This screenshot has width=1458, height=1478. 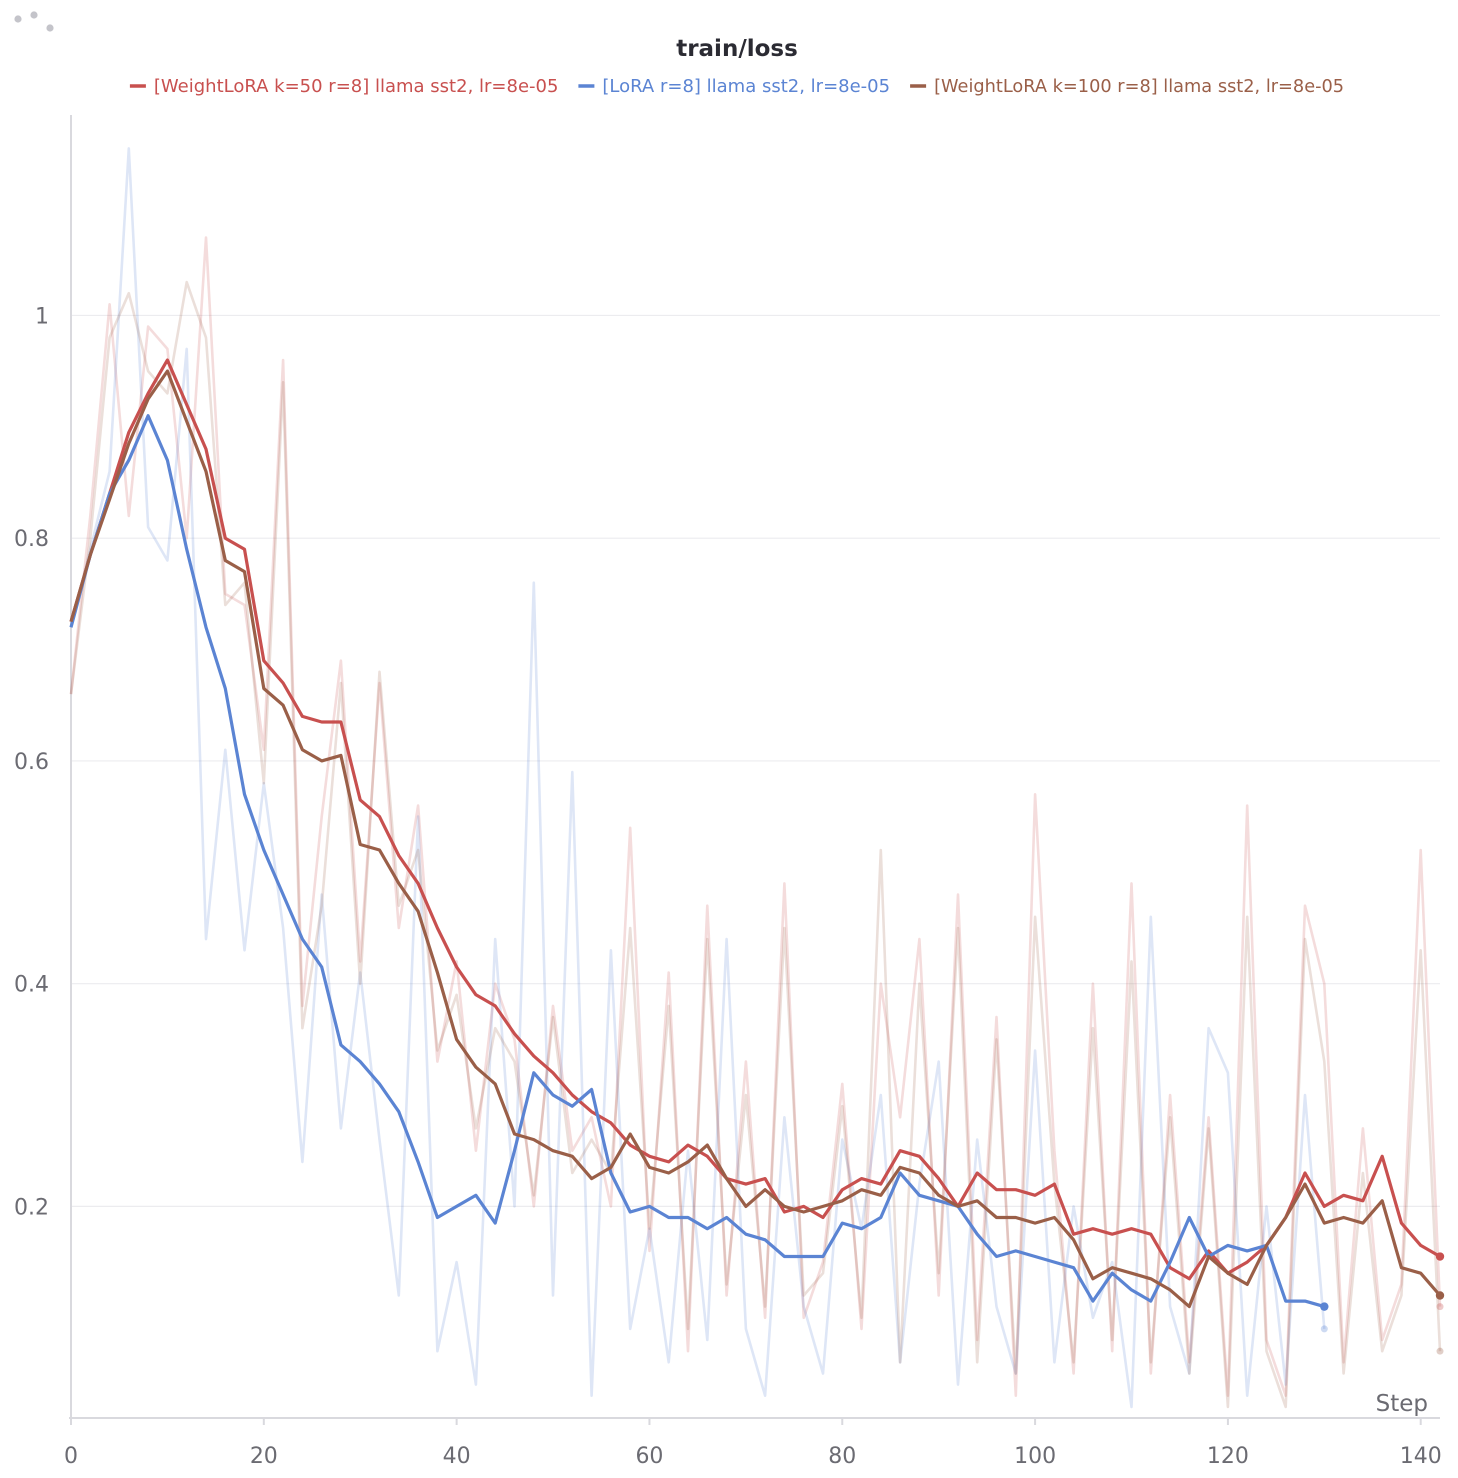 What do you see at coordinates (1402, 1404) in the screenshot?
I see `x-axis-label: Step` at bounding box center [1402, 1404].